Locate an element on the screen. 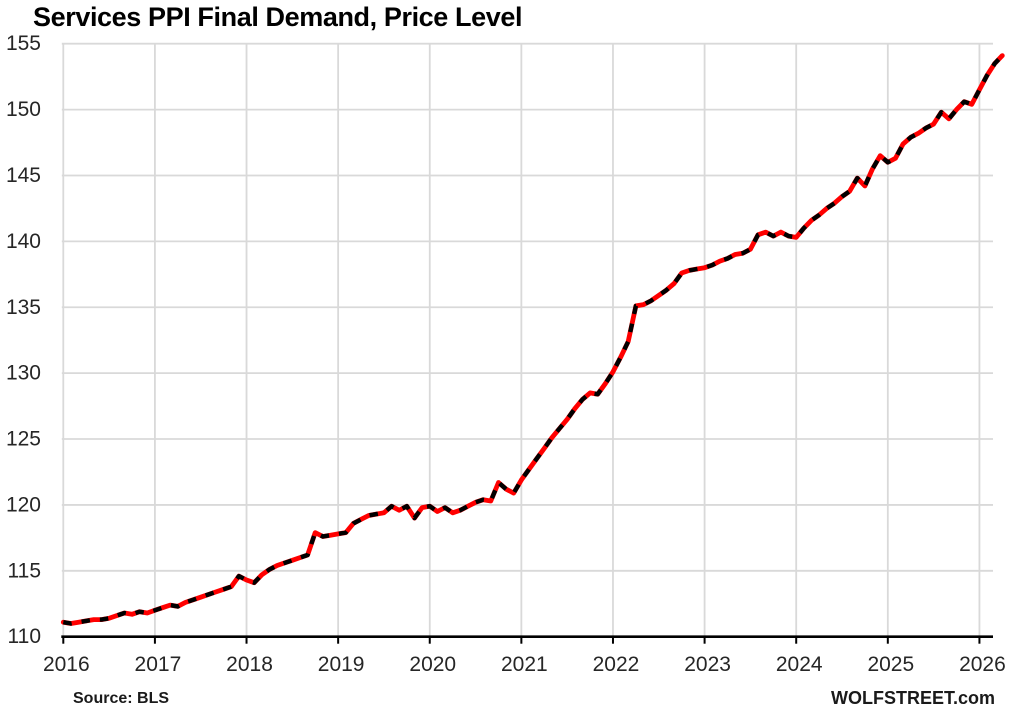  y-tick-label: 155 is located at coordinates (23, 43).